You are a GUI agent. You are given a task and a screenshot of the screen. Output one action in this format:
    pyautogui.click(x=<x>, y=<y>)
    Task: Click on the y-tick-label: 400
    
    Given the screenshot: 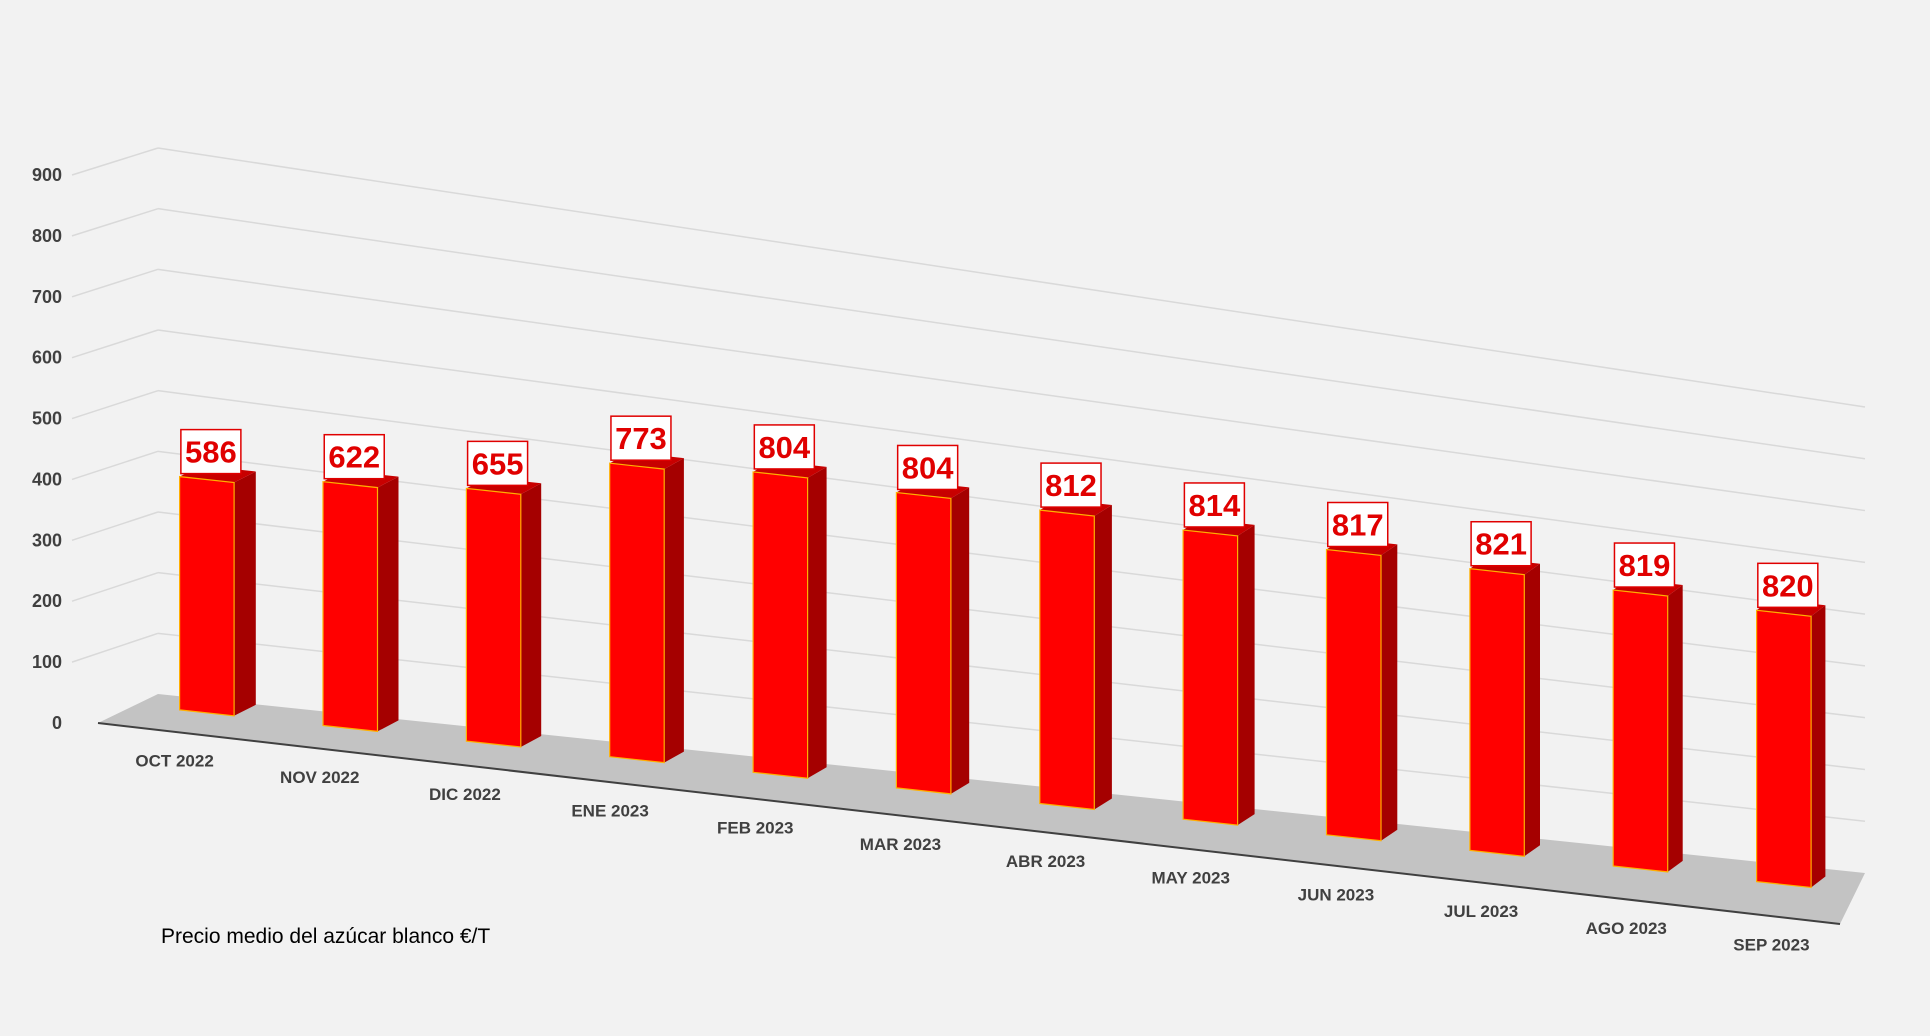 What is the action you would take?
    pyautogui.click(x=47, y=479)
    